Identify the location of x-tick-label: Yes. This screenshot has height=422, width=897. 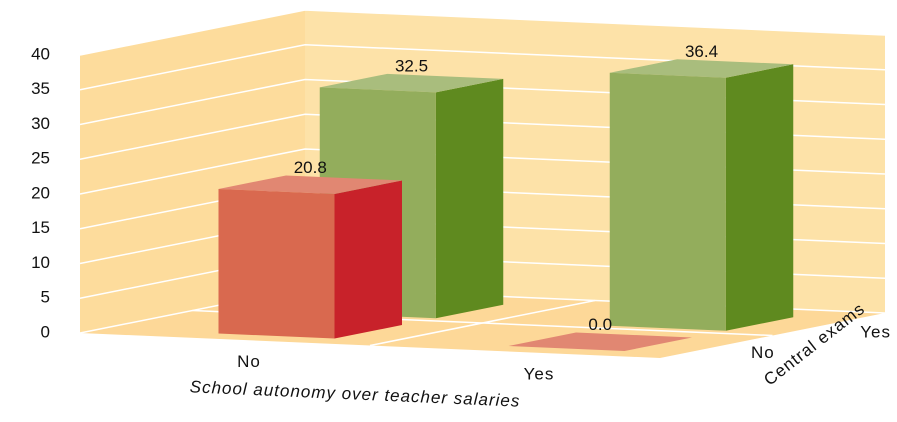
(539, 373).